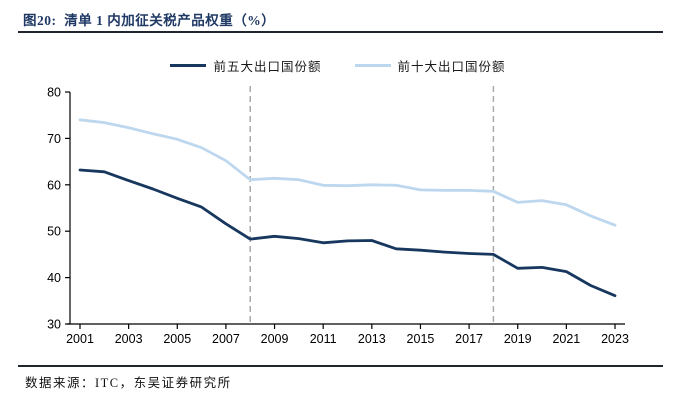  Describe the element at coordinates (54, 93) in the screenshot. I see `y-tick-label: 80` at that location.